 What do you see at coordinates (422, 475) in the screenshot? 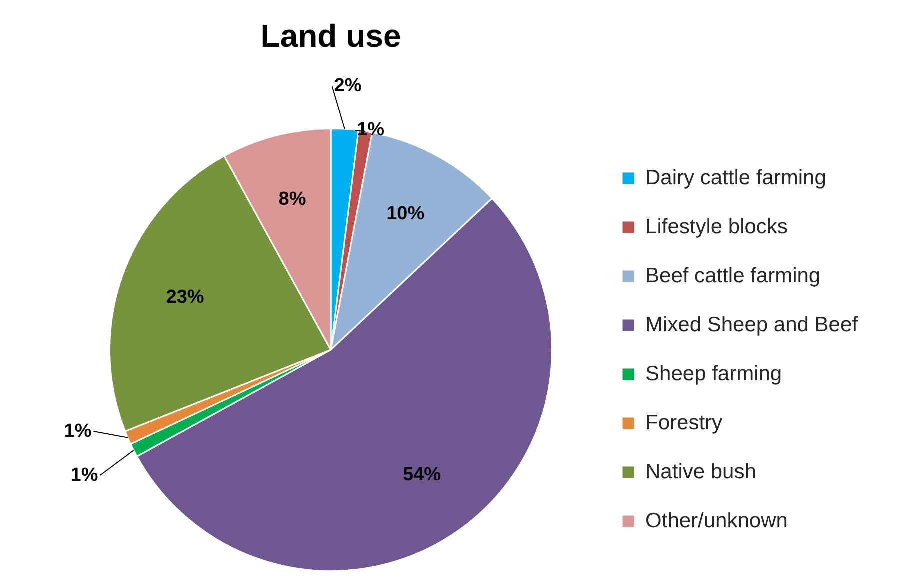
I see `data-label: 54%` at bounding box center [422, 475].